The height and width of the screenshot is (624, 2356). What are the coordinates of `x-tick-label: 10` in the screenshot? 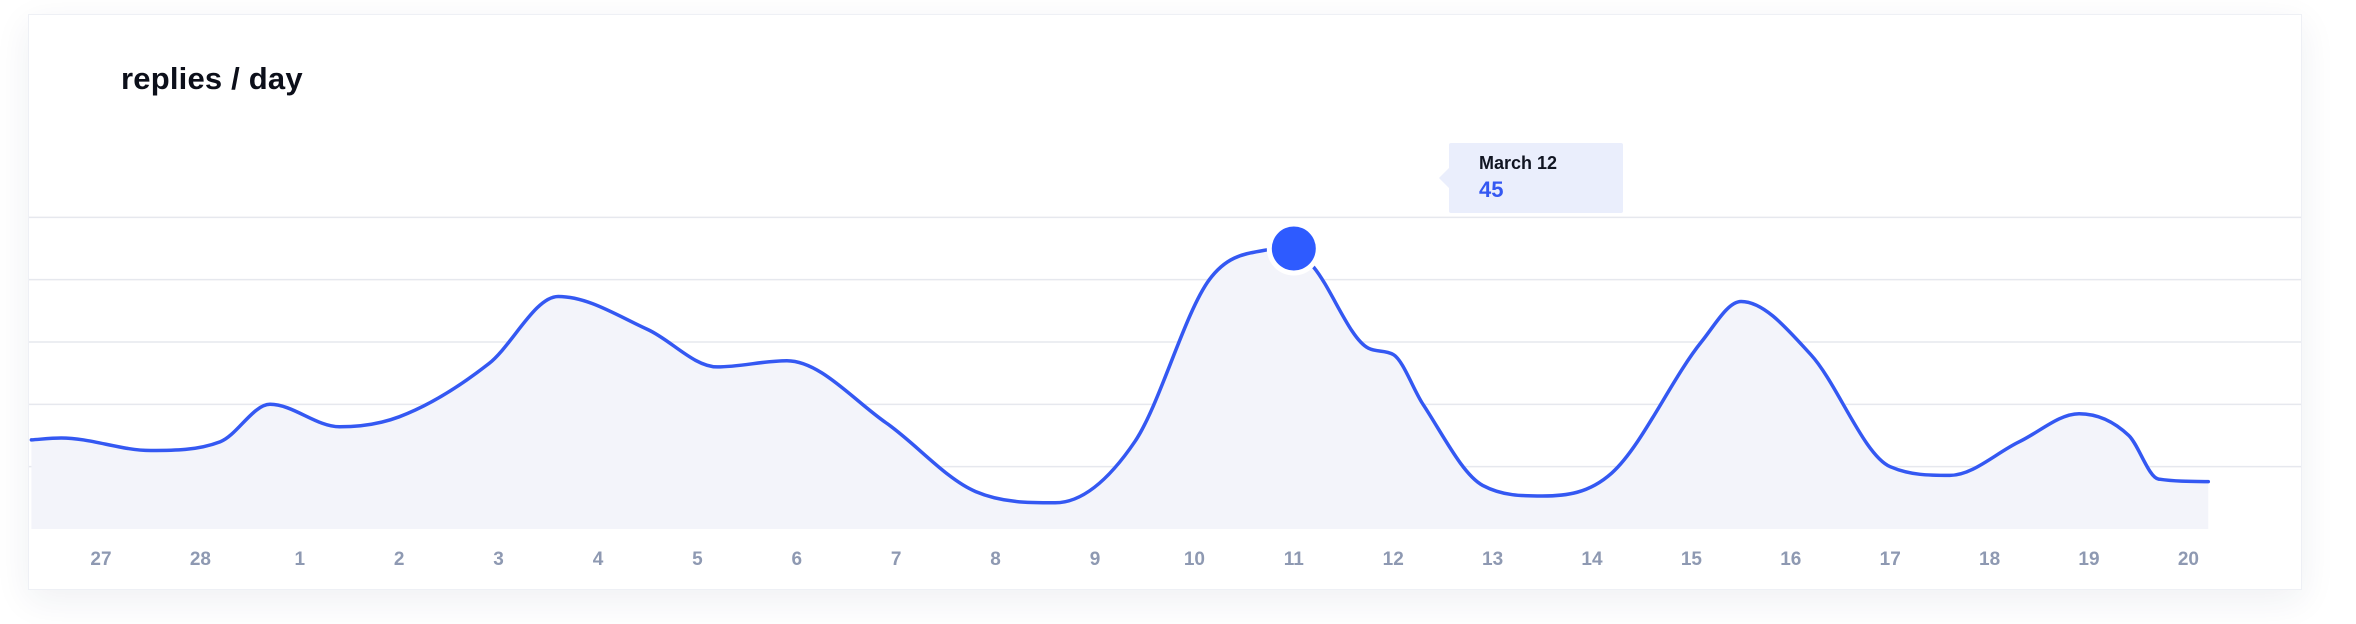 It's located at (1194, 559).